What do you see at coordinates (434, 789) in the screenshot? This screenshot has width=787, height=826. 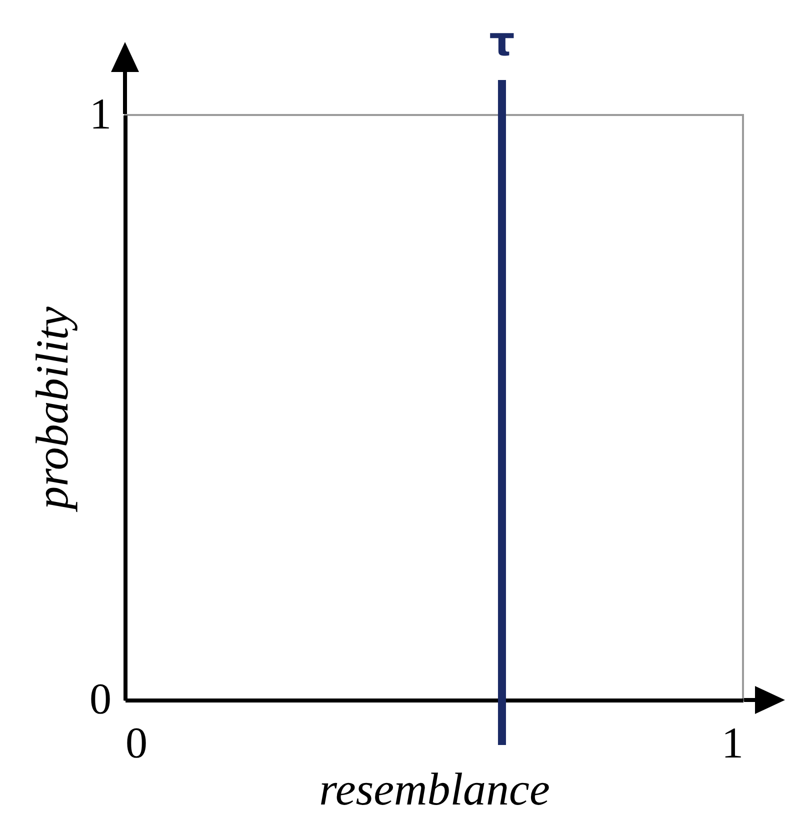 I see `x-axis-title: resemblance` at bounding box center [434, 789].